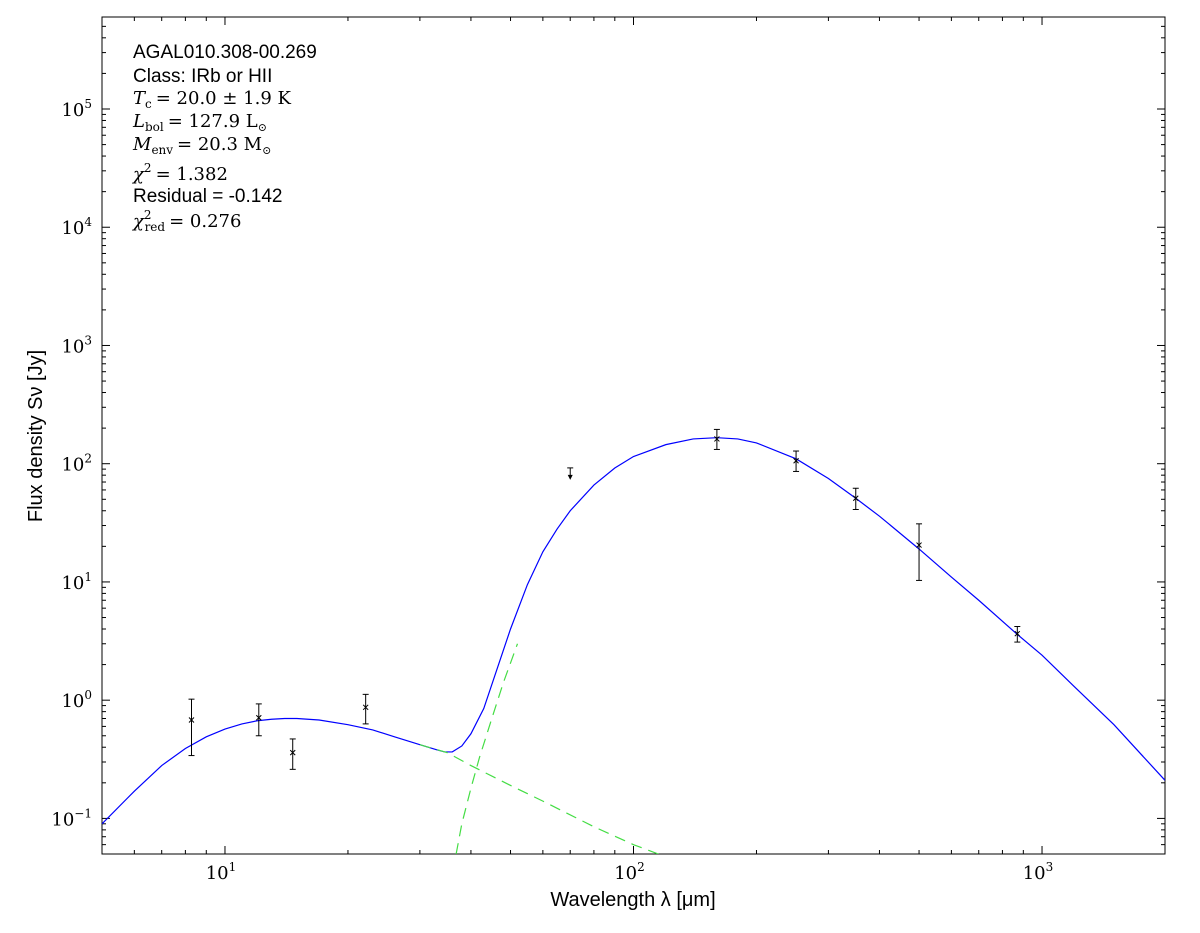 This screenshot has height=933, width=1200. I want to click on x-axis-label: Wavelength λ [μm], so click(632, 900).